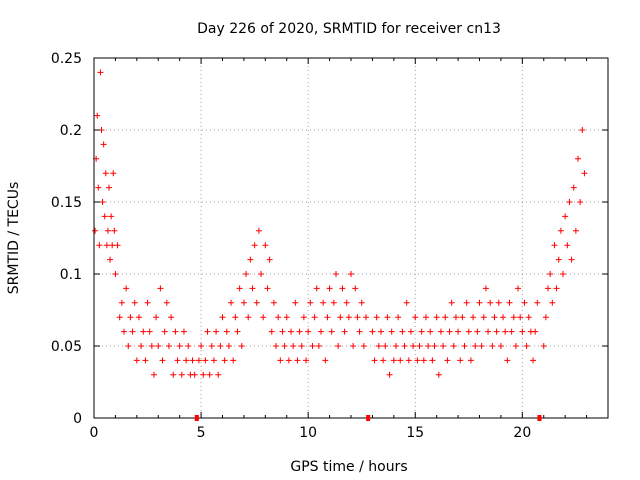  Describe the element at coordinates (368, 418) in the screenshot. I see `gap-marks` at that location.